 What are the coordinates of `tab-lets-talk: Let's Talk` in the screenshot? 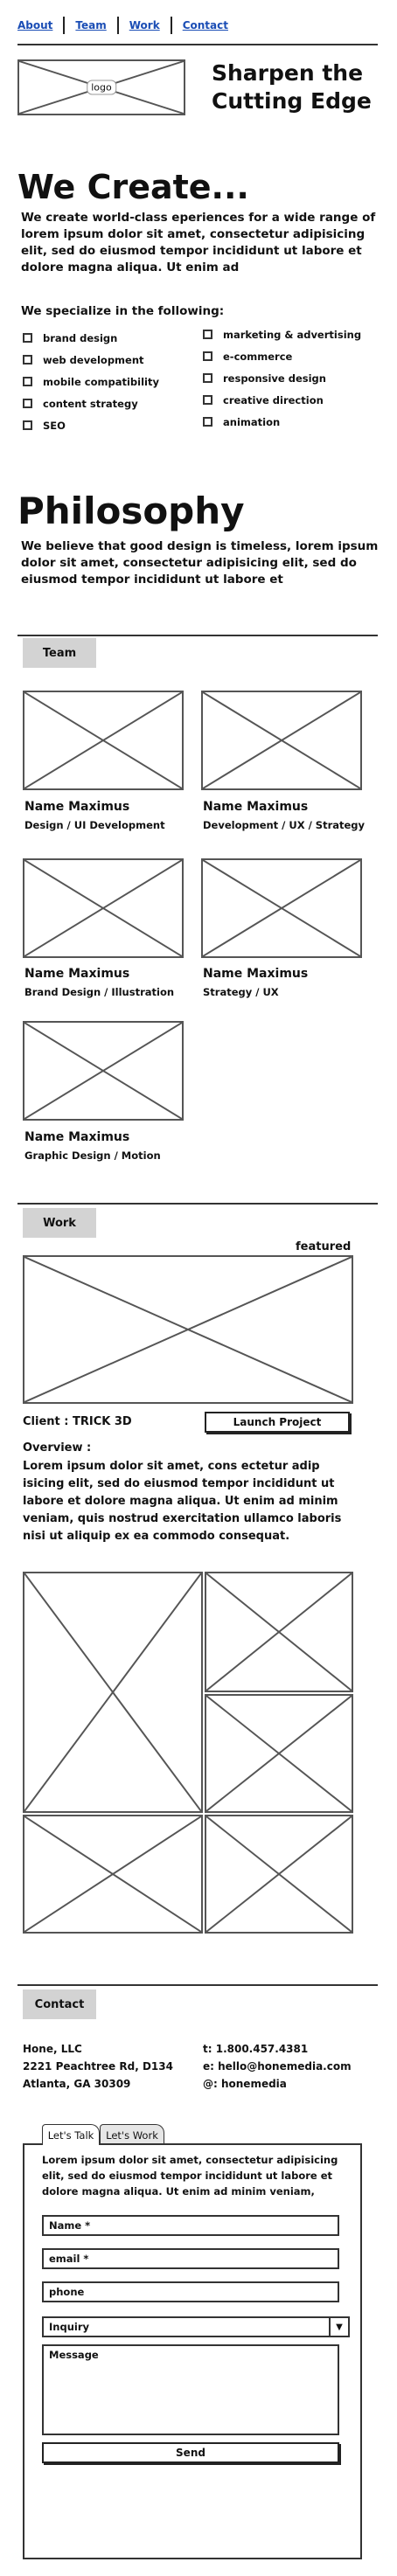 It's located at (71, 2134).